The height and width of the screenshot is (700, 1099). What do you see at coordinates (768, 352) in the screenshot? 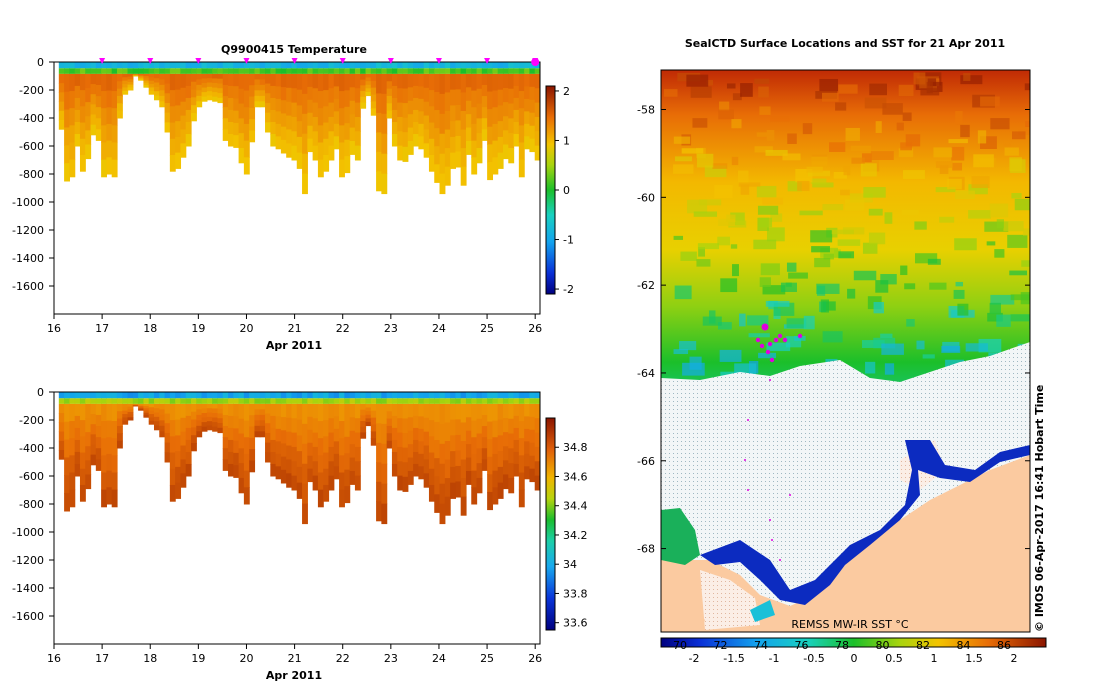
I see `track-point` at bounding box center [768, 352].